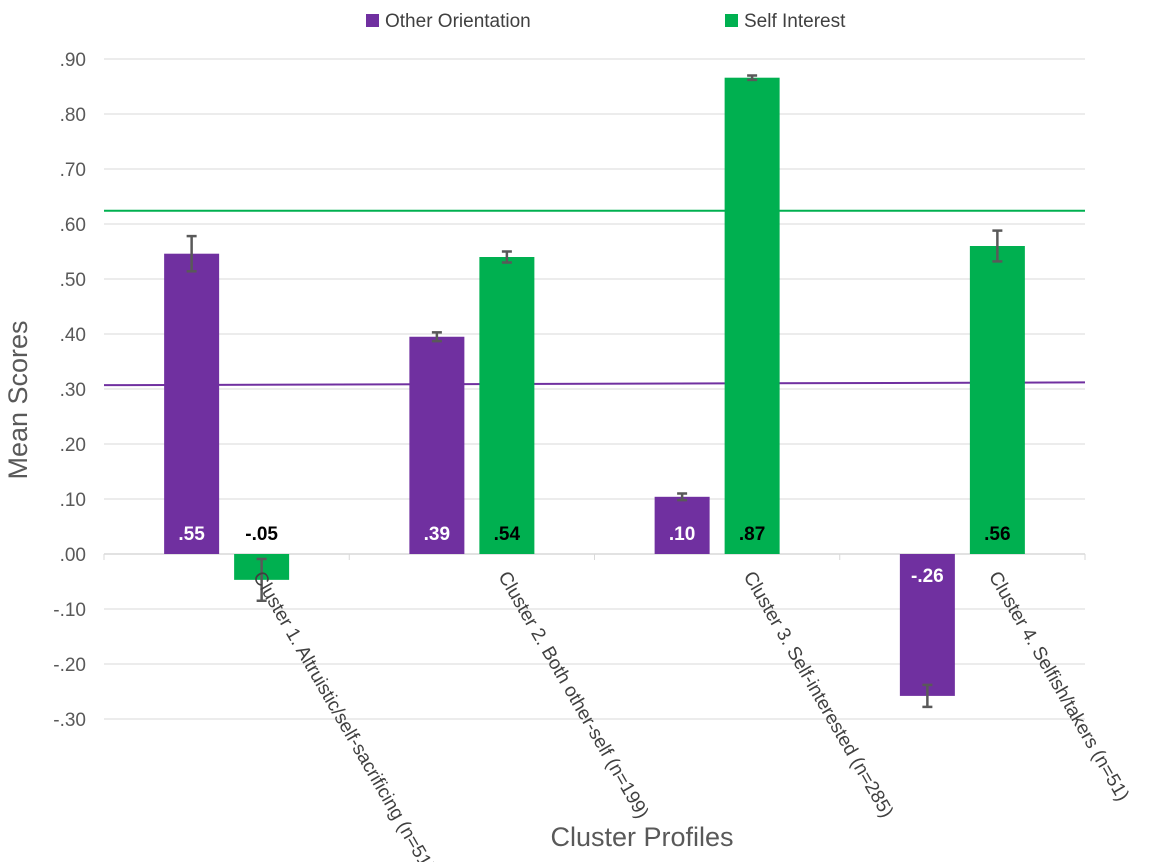 The width and height of the screenshot is (1170, 862). What do you see at coordinates (69, 720) in the screenshot?
I see `y-tick-label: -.30` at bounding box center [69, 720].